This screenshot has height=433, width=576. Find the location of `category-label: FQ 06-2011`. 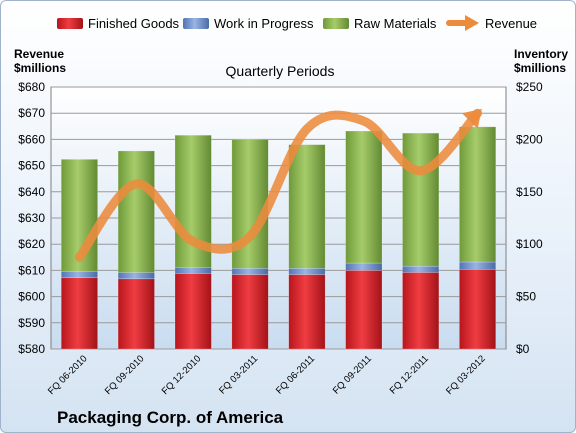

category-label: FQ 06-2011 is located at coordinates (295, 374).